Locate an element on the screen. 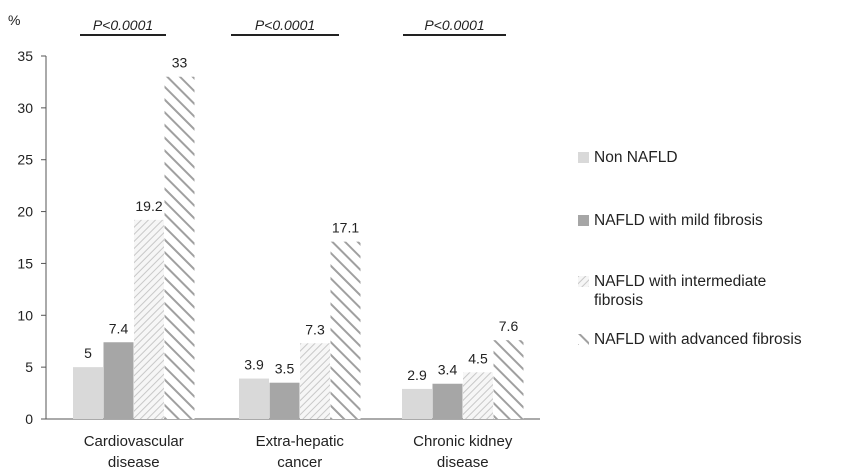 The height and width of the screenshot is (474, 847). legend-item: NAFLD with advanced fibrosis is located at coordinates (690, 339).